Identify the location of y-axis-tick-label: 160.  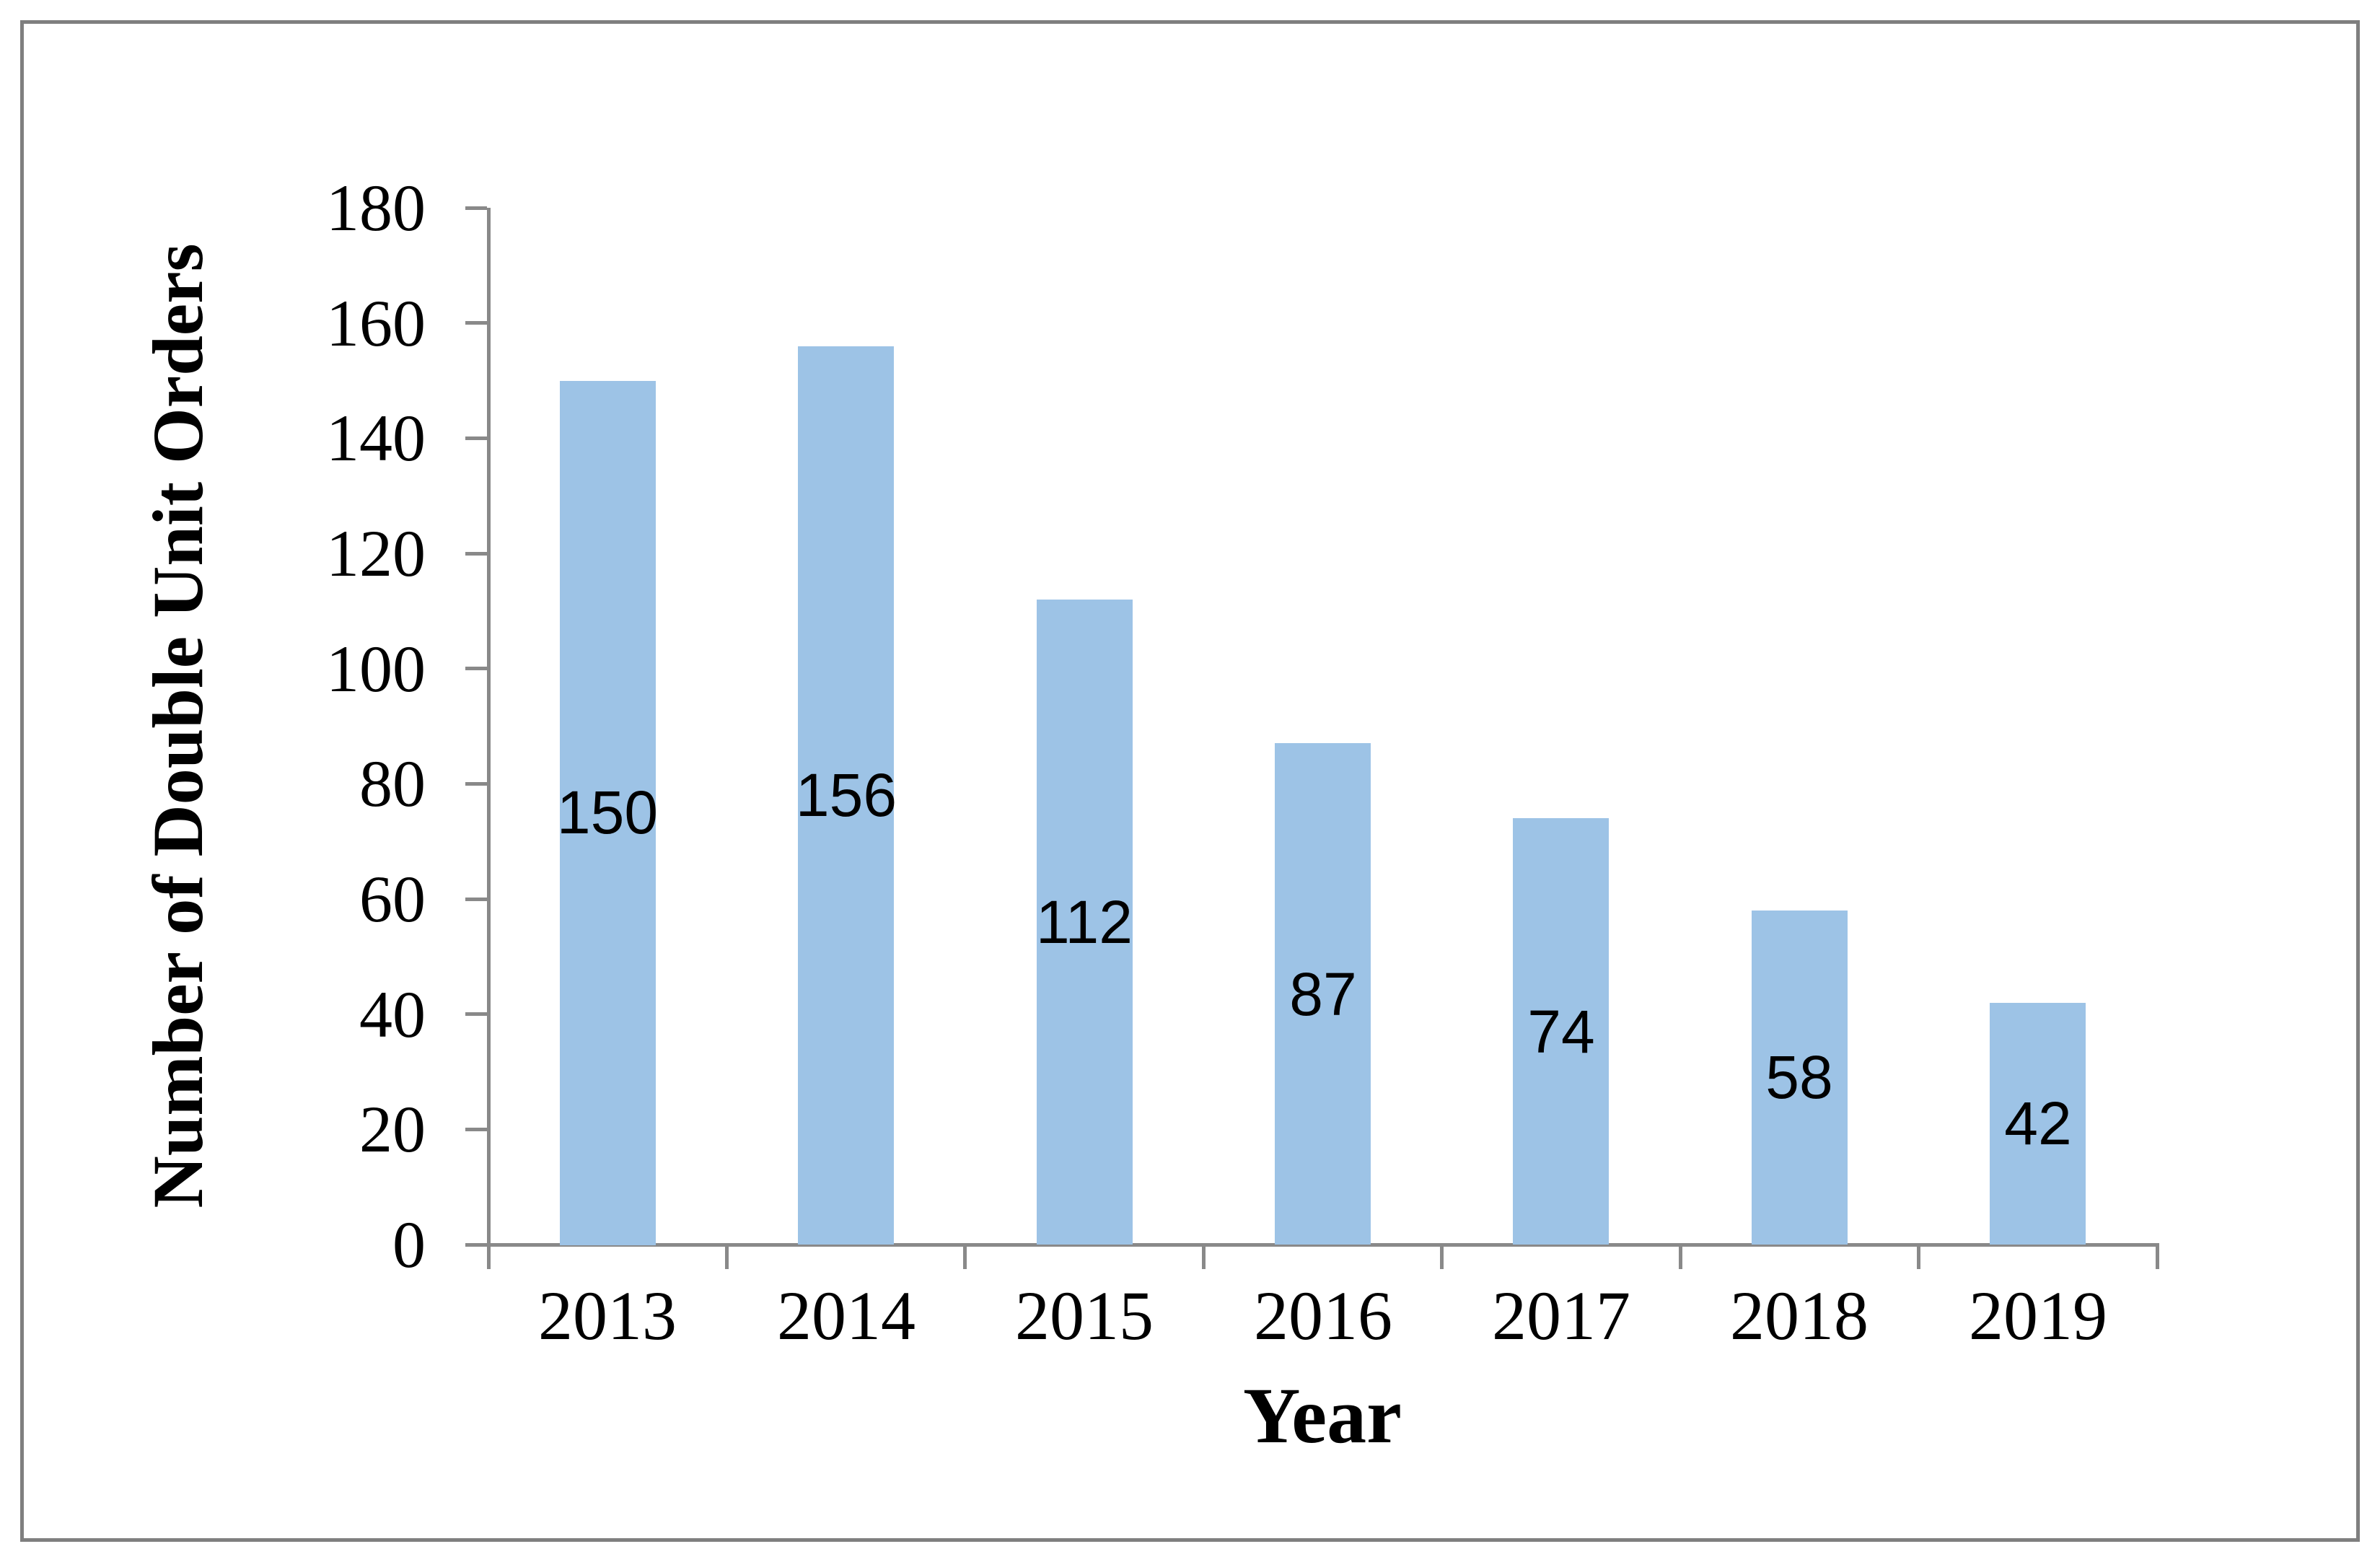
(376, 323).